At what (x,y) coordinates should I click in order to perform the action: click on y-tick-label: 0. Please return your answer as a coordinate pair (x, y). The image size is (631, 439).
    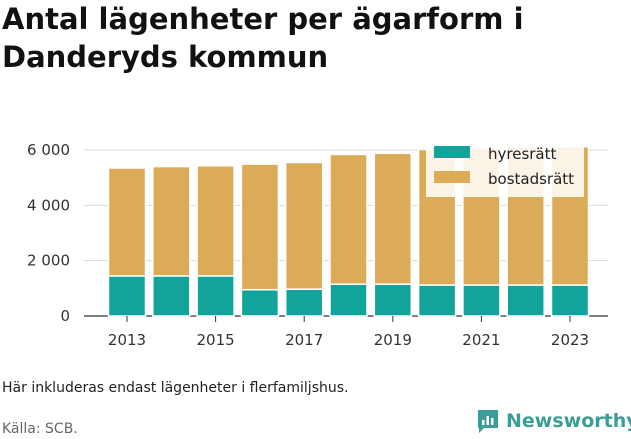
    Looking at the image, I should click on (65, 316).